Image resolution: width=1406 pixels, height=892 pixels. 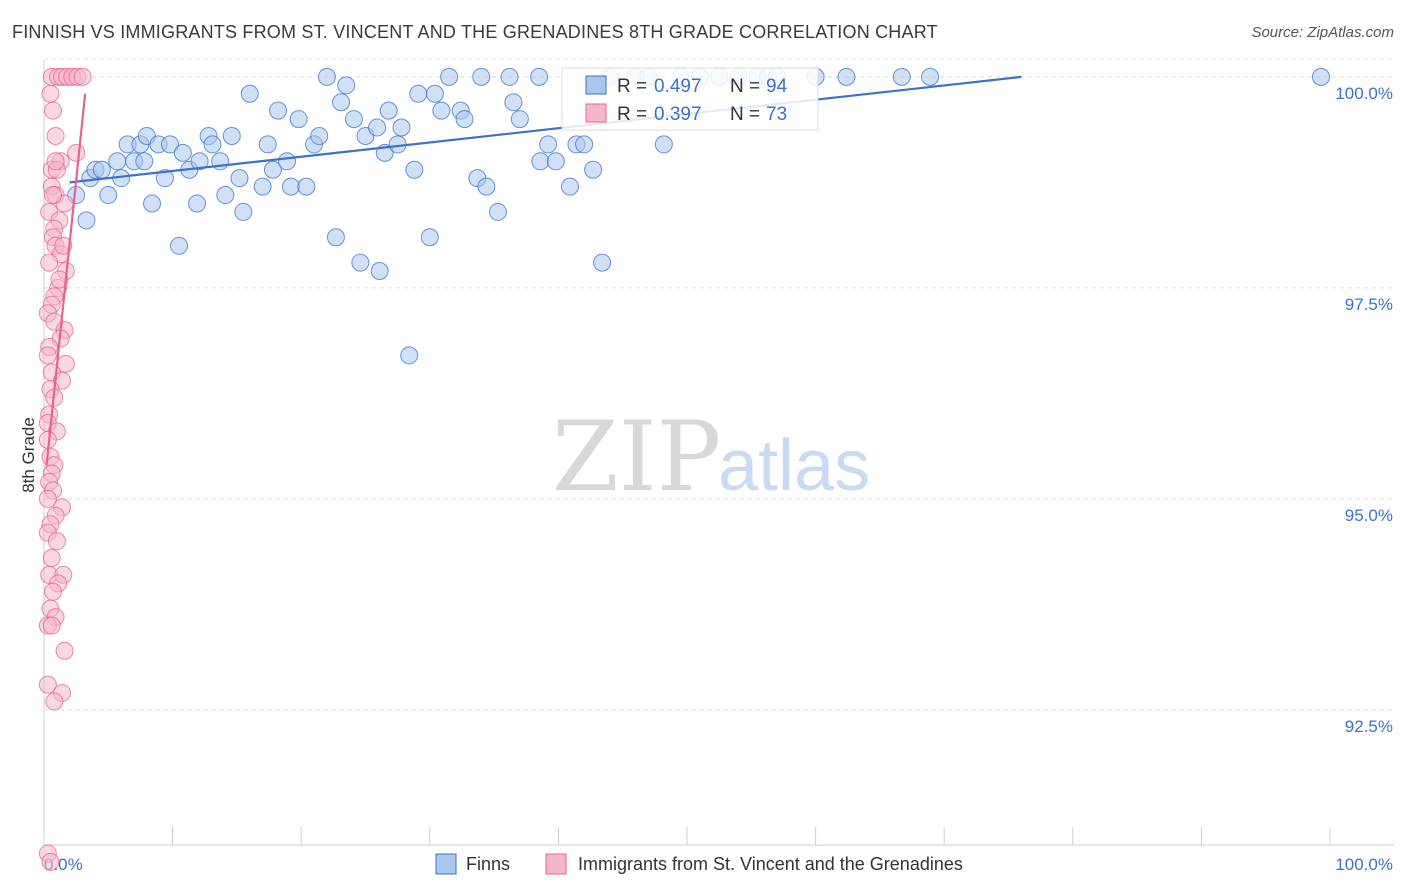 I want to click on source-credit: Source: ZipAtlas.com, so click(x=1322, y=32).